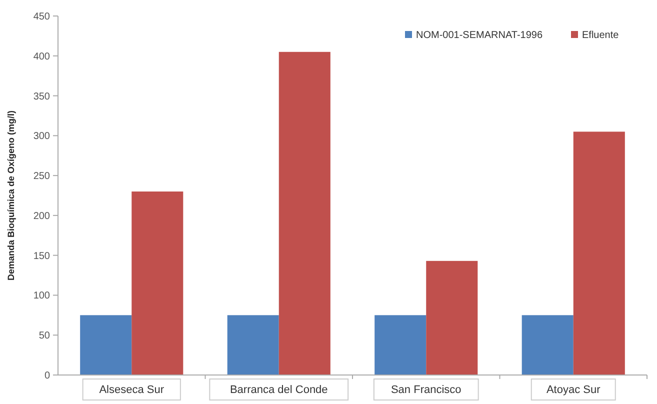 Image resolution: width=657 pixels, height=404 pixels. I want to click on y-tick-label: 0, so click(47, 376).